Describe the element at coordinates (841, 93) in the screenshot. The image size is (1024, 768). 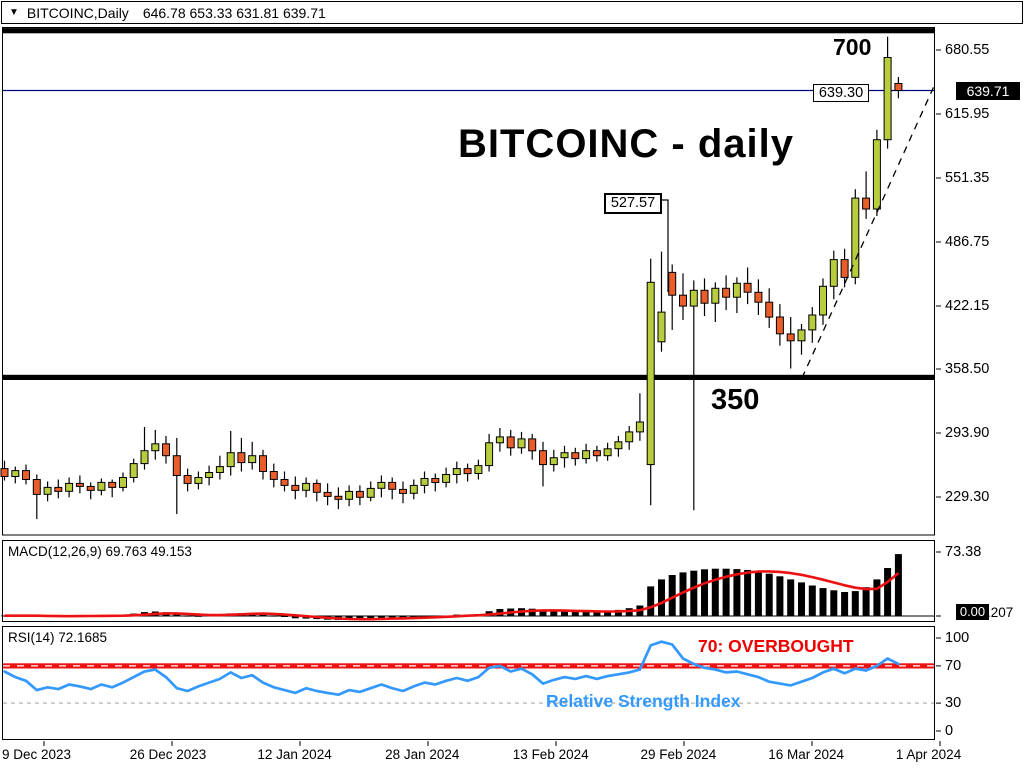
I see `bid-price-callout: 639.30` at that location.